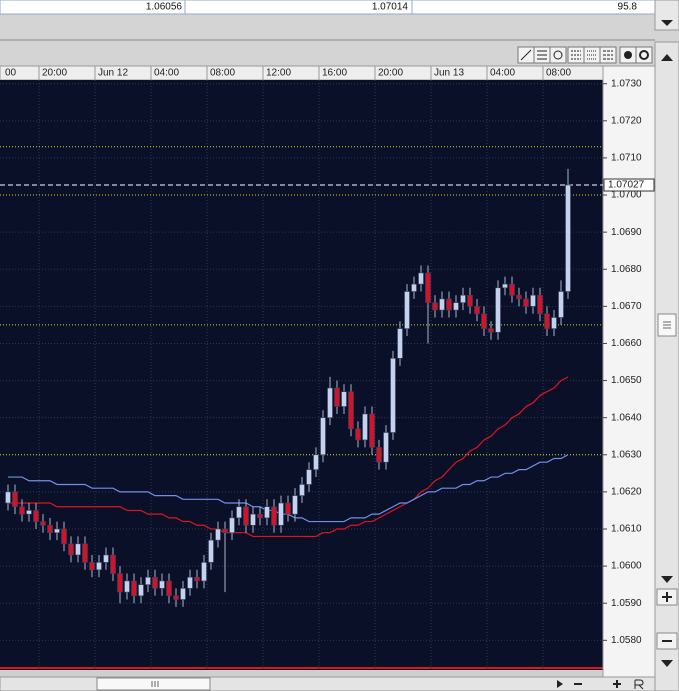 This screenshot has height=691, width=679. Describe the element at coordinates (113, 73) in the screenshot. I see `x-tick-label: Jun 12` at that location.